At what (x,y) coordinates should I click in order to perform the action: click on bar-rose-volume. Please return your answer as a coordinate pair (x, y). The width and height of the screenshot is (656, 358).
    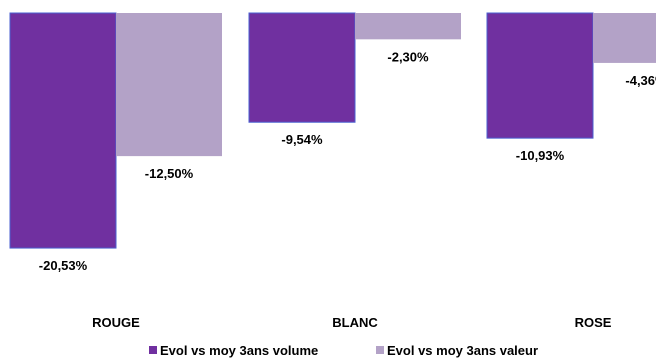
    Looking at the image, I should click on (540, 75).